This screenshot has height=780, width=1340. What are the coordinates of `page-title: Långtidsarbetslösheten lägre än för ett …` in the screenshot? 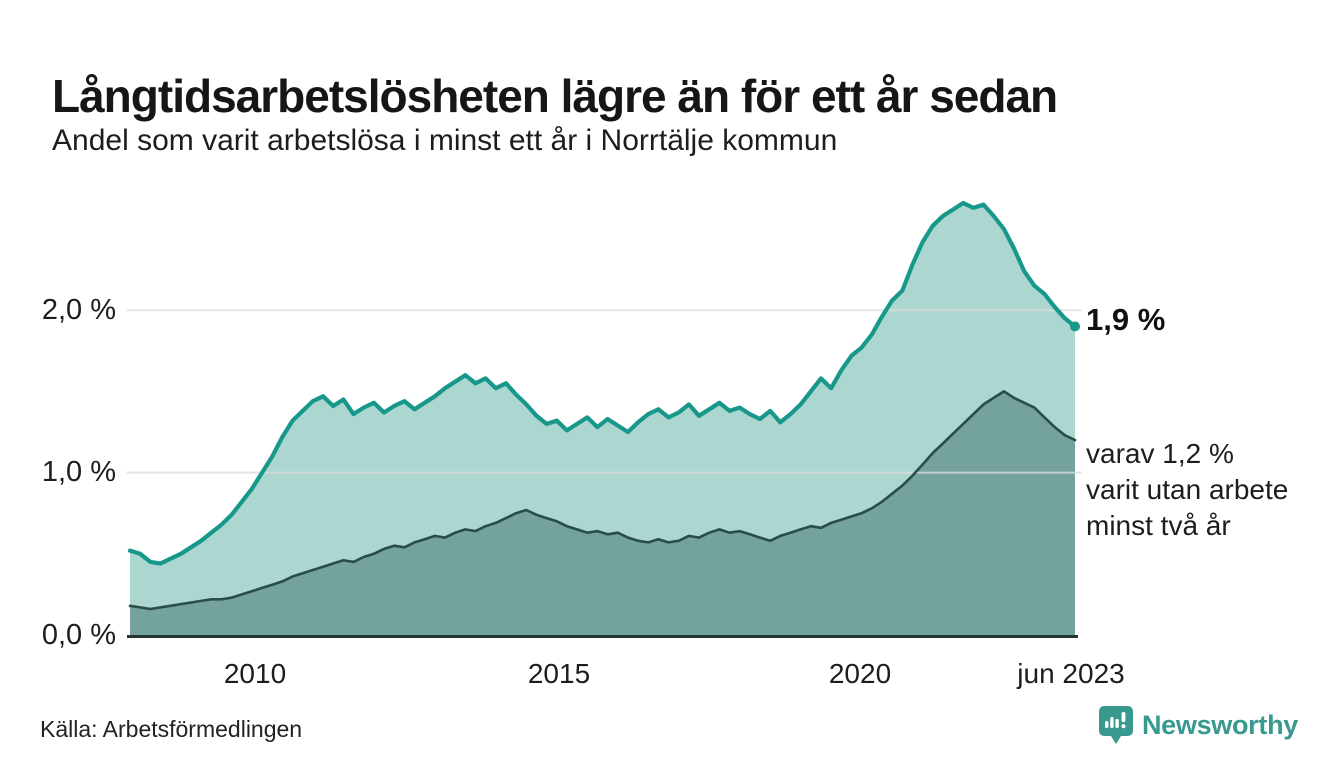 It's located at (555, 95).